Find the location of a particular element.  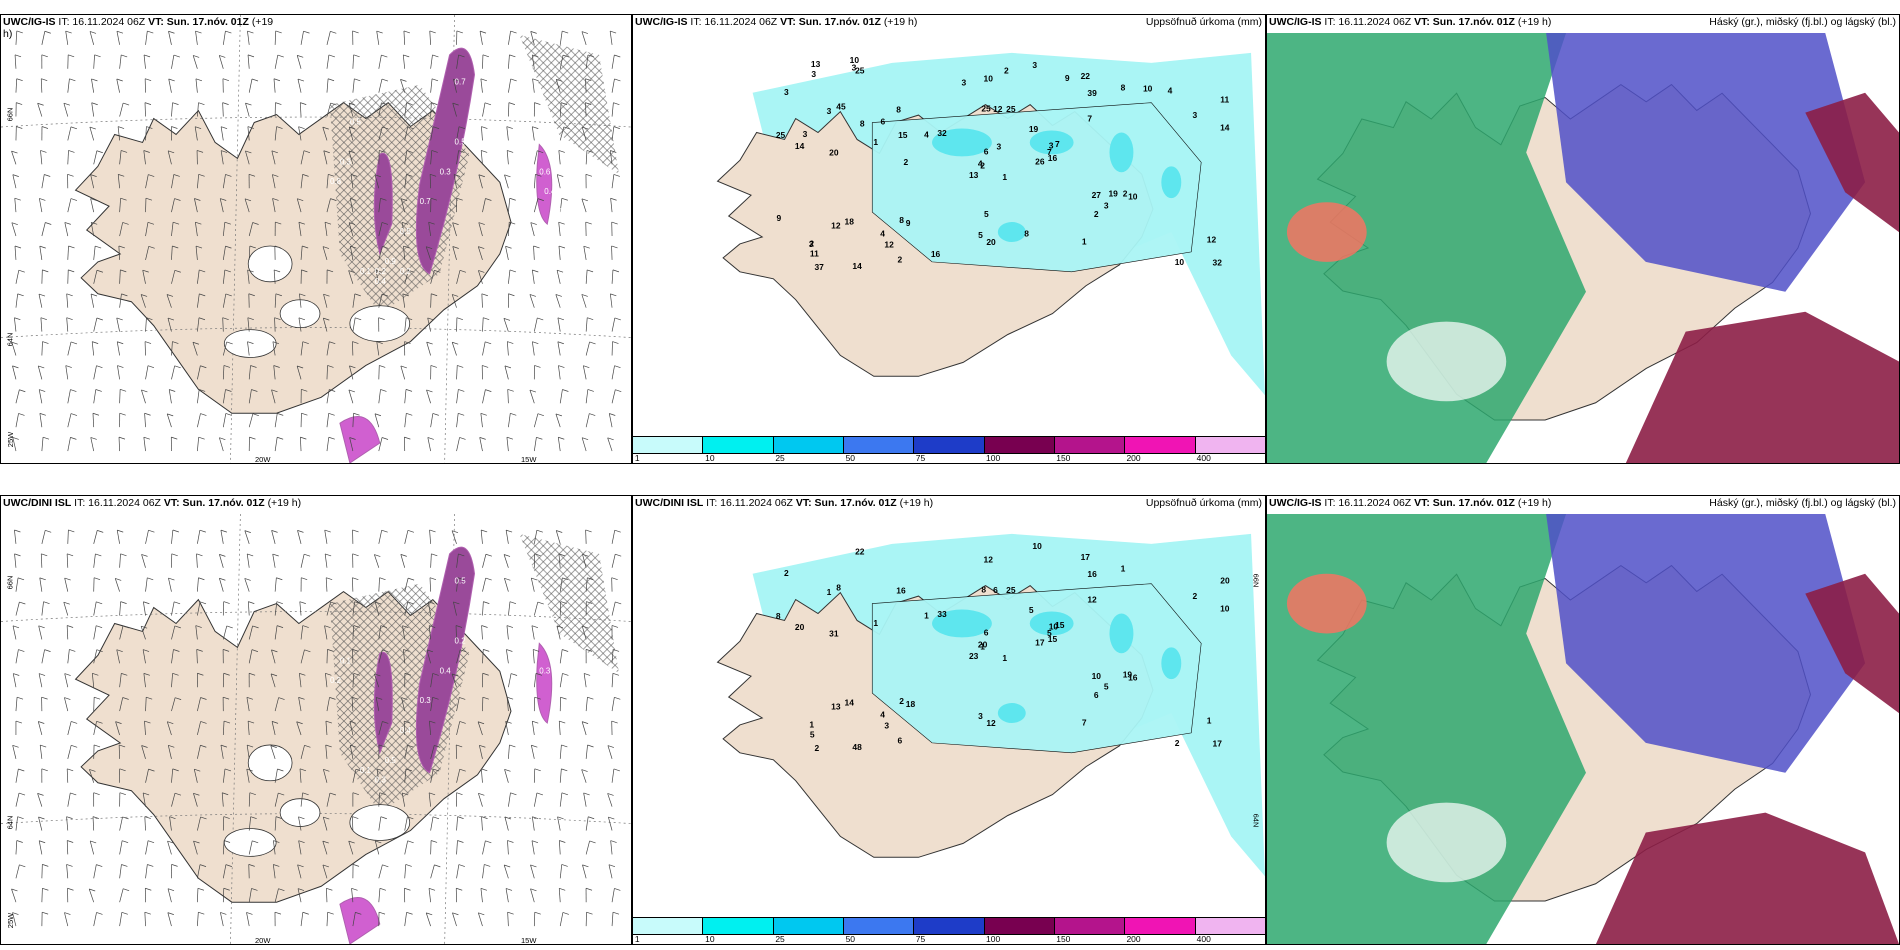

precip-value: 10 is located at coordinates (1097, 676).